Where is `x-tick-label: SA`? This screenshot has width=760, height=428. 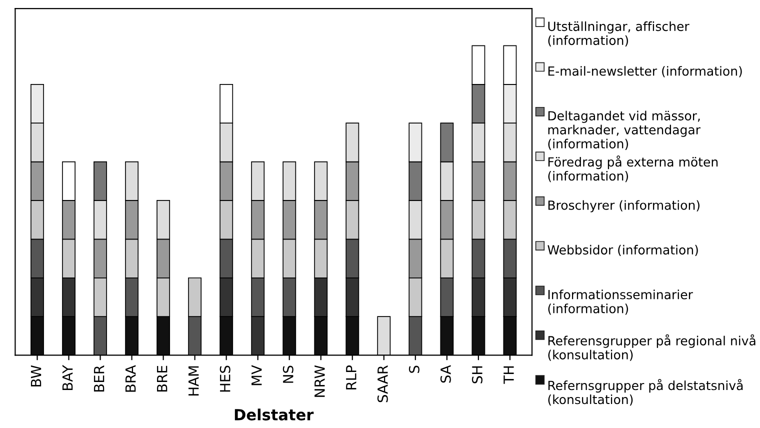
x-tick-label: SA is located at coordinates (445, 374).